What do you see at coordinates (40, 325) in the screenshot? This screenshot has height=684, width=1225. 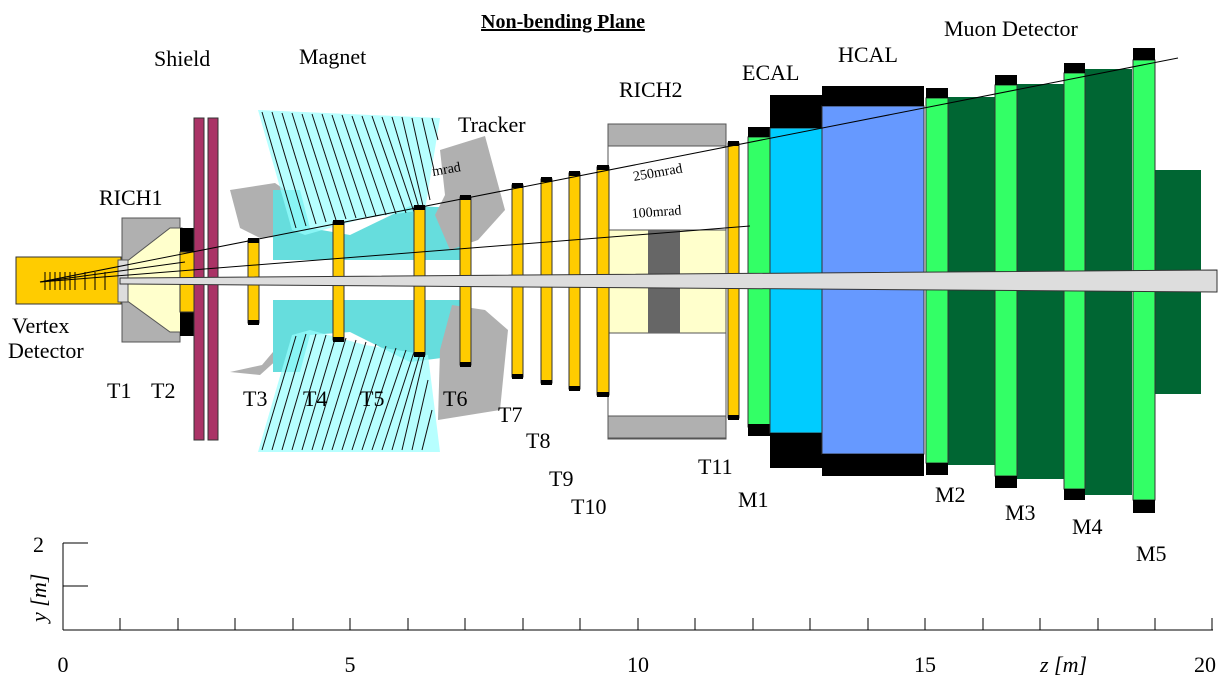 I see `label-vertex: Vertex` at bounding box center [40, 325].